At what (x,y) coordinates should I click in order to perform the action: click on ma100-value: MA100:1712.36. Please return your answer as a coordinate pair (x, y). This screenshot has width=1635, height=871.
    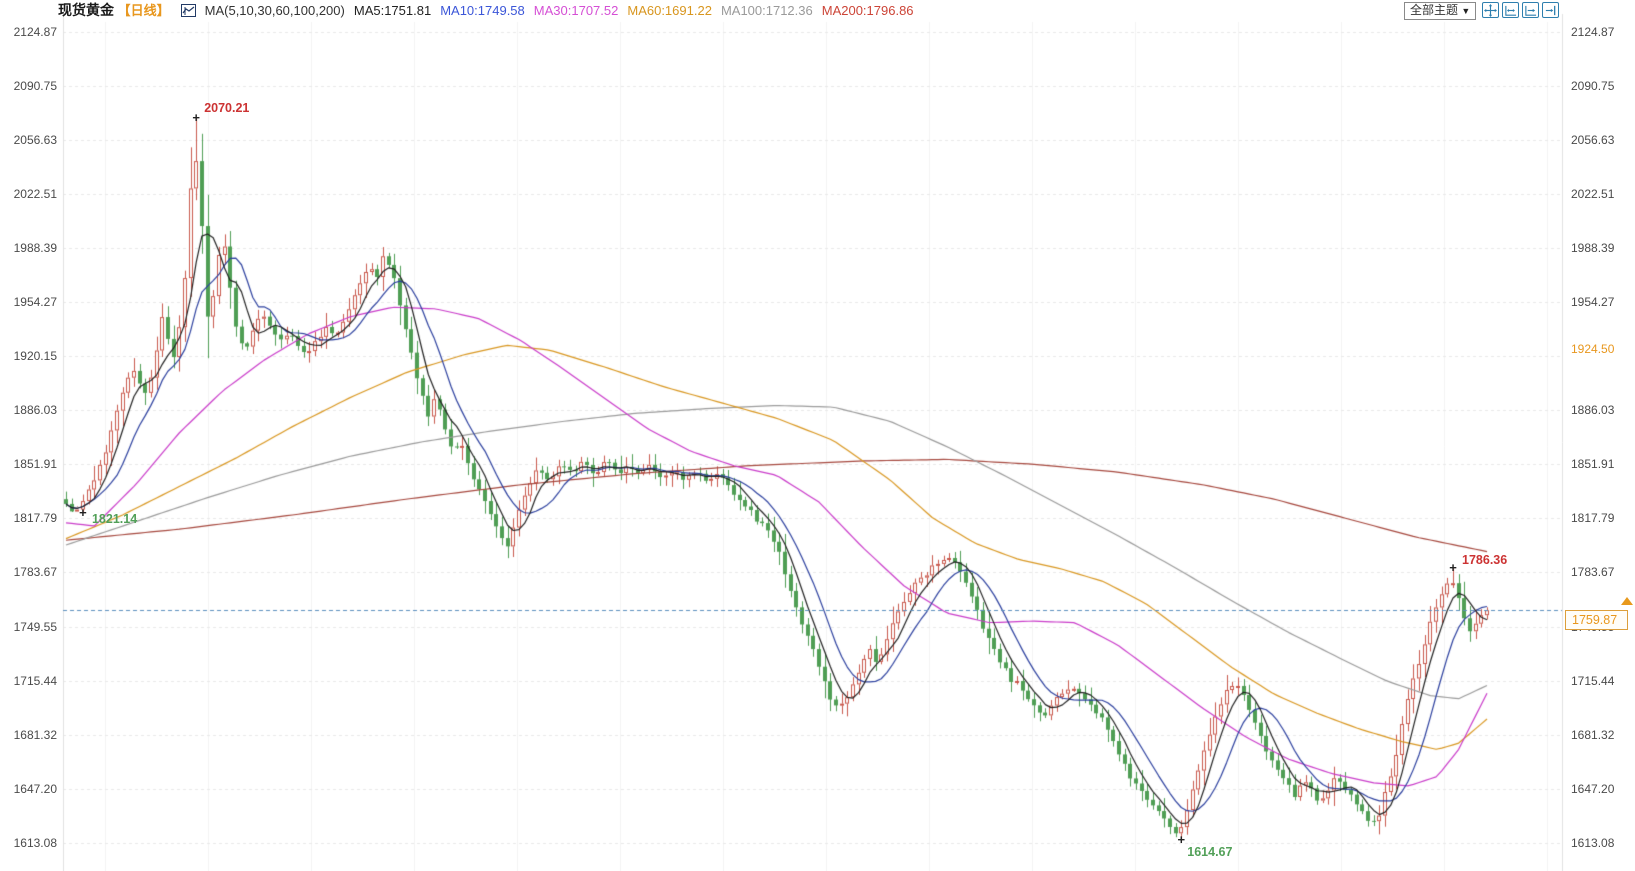
    Looking at the image, I should click on (766, 10).